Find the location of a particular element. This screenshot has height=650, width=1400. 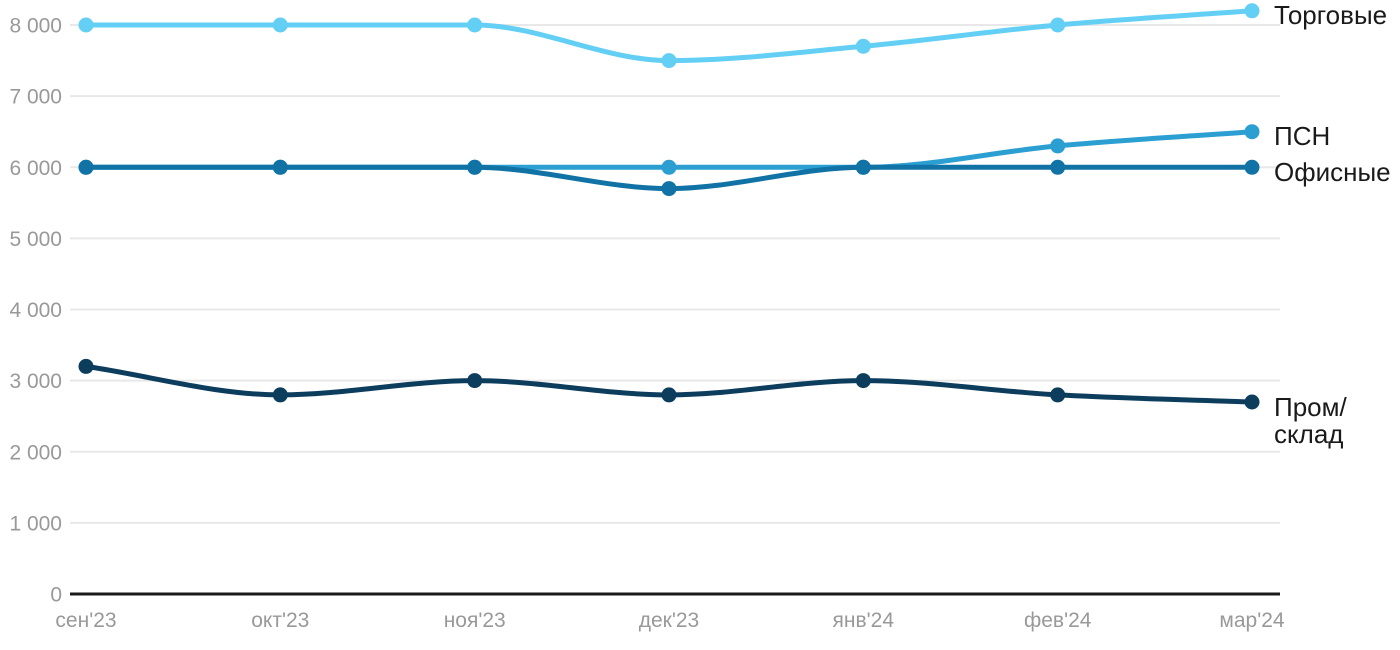

x-tick-label-1: окт'23 is located at coordinates (280, 620).